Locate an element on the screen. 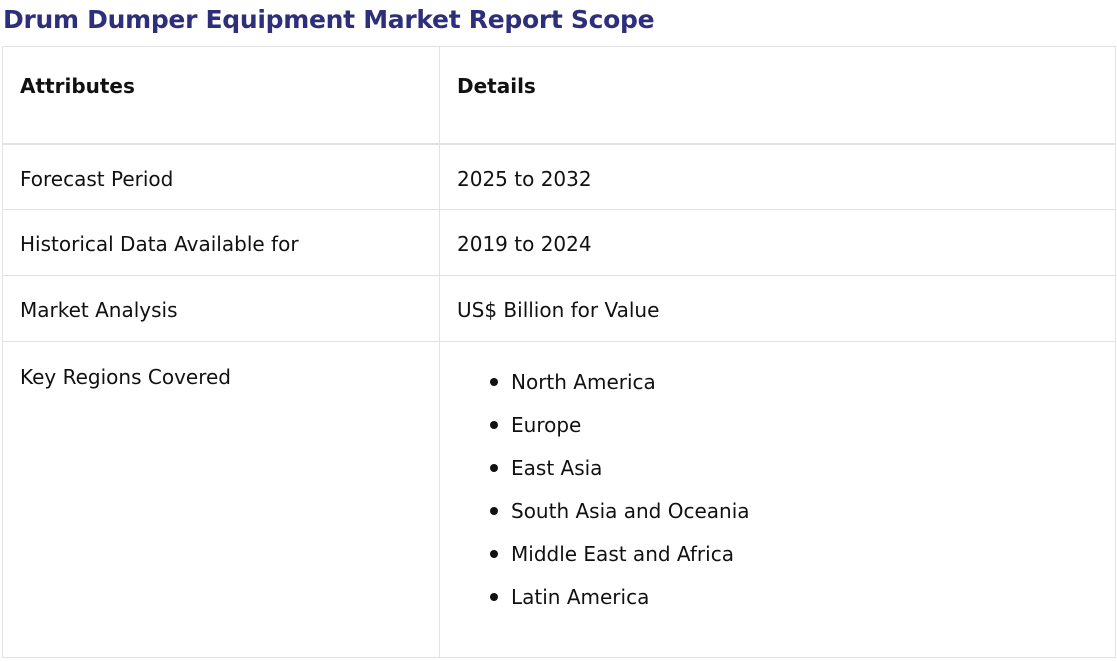 The width and height of the screenshot is (1117, 661). region-label: Europe is located at coordinates (546, 425).